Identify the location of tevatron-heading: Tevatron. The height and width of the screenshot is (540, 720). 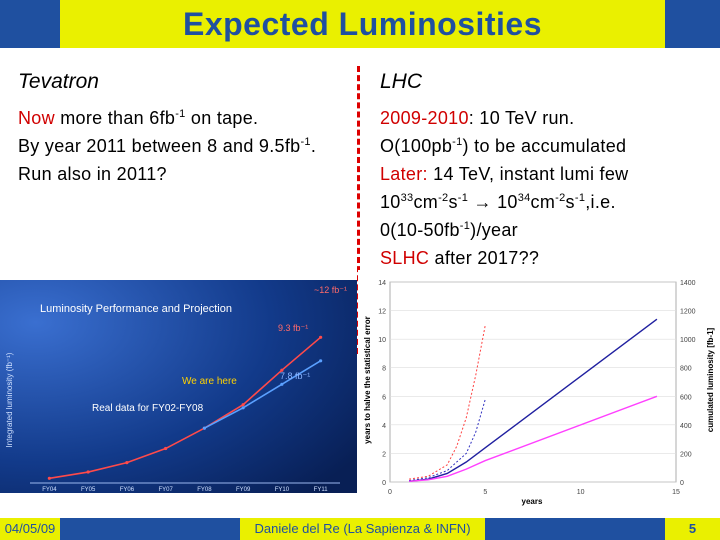
(58, 81).